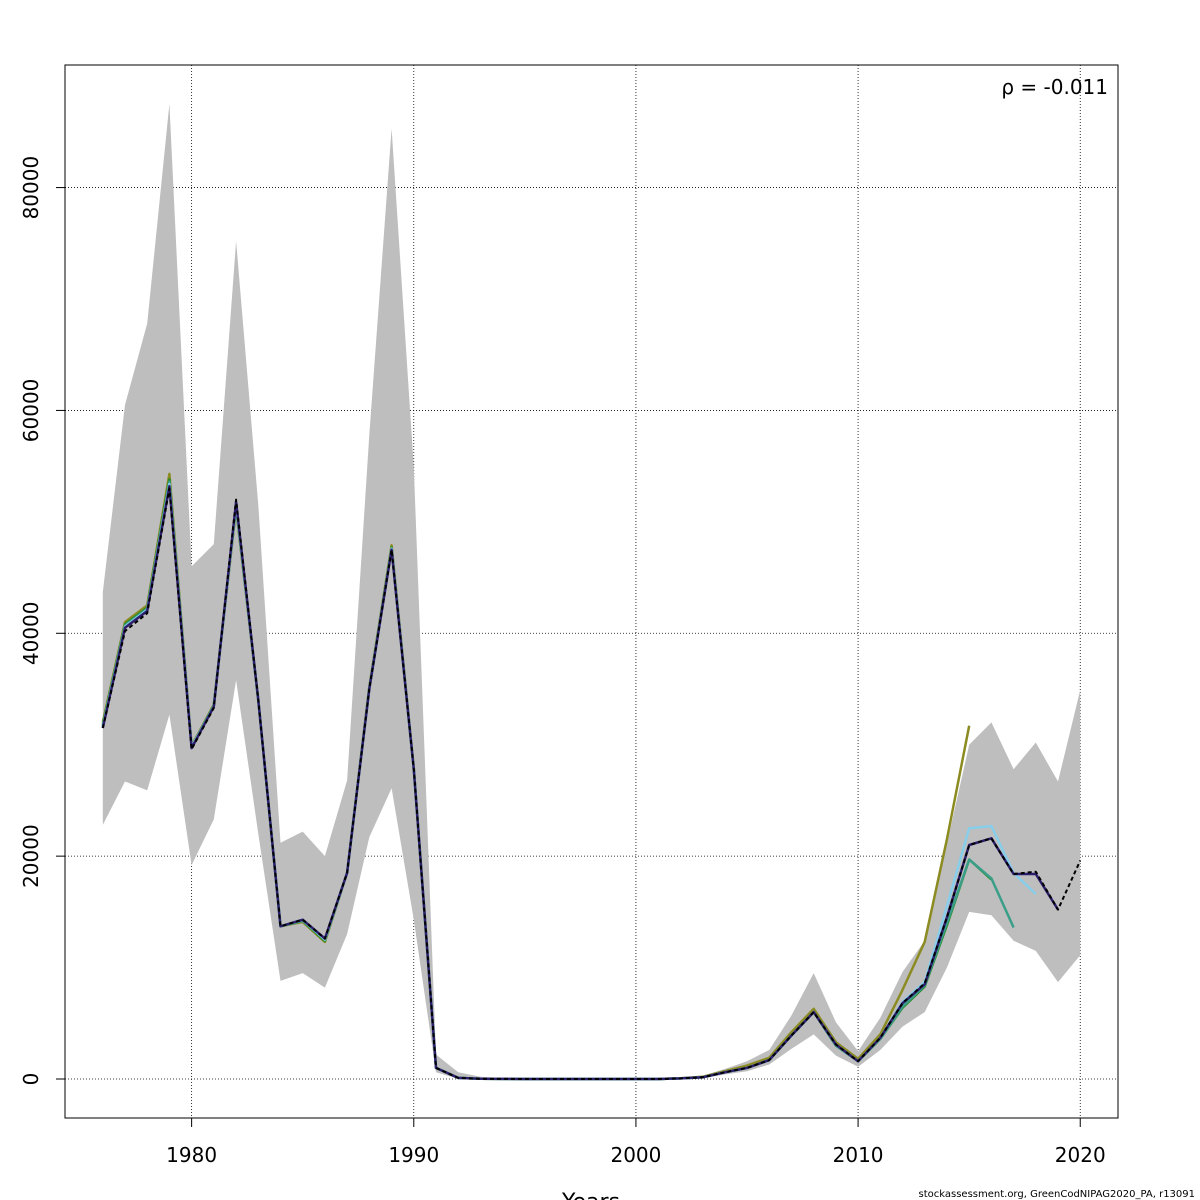 The width and height of the screenshot is (1200, 1200). What do you see at coordinates (636, 1142) in the screenshot?
I see `x-axis: 1980 1990 2000 2010 2020` at bounding box center [636, 1142].